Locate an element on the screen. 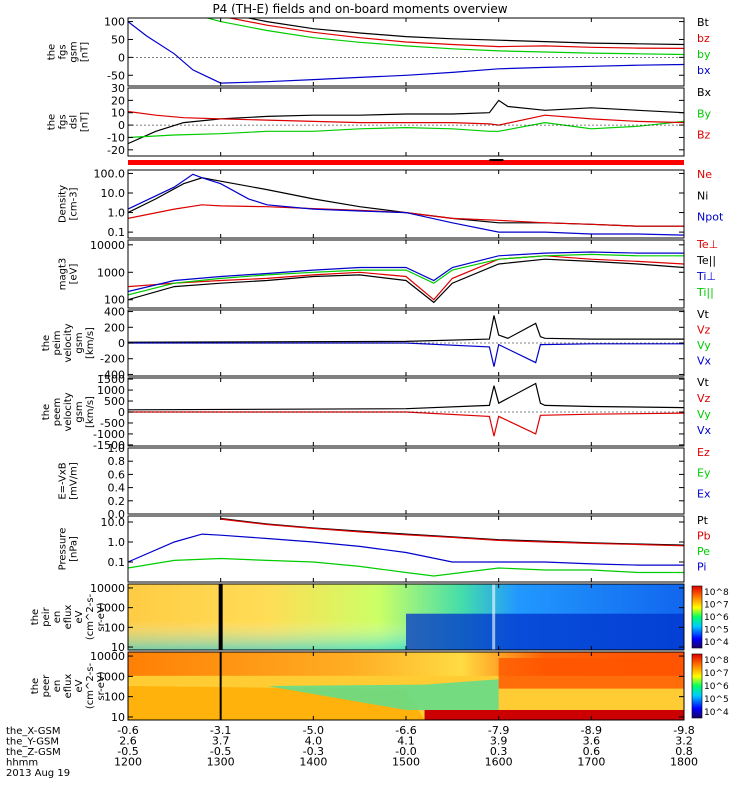 This screenshot has width=750, height=800. ephemeris-value: 3.2 is located at coordinates (684, 741).